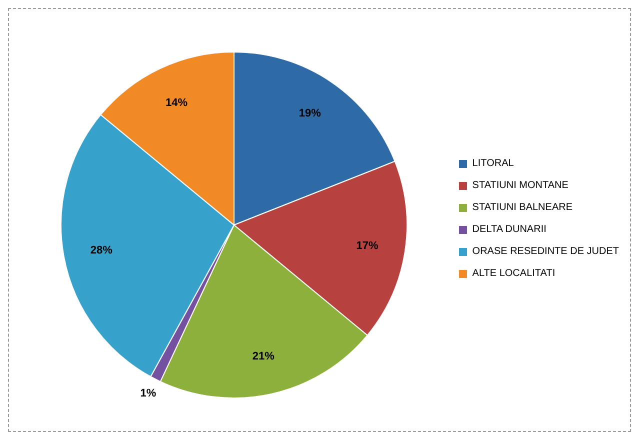 Image resolution: width=639 pixels, height=440 pixels. What do you see at coordinates (522, 208) in the screenshot?
I see `legend-label: STATIUNI BALNEARE` at bounding box center [522, 208].